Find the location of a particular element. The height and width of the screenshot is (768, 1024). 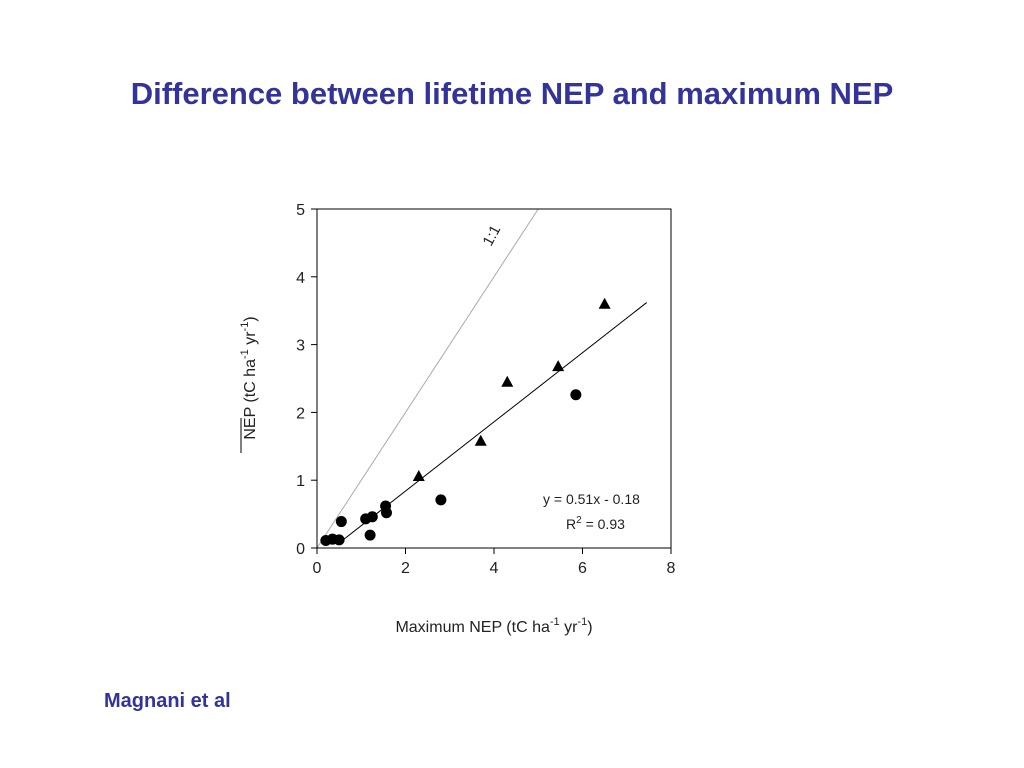

x-tick-label: 2 is located at coordinates (405, 568).